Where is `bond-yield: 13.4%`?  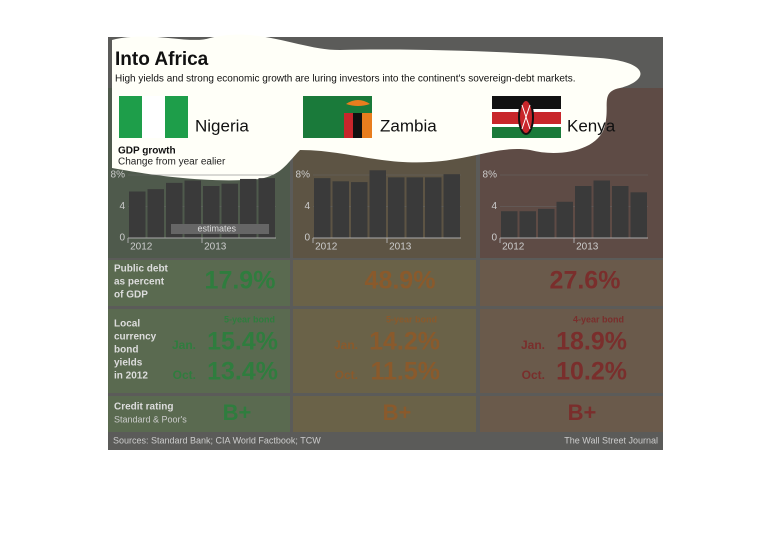
bond-yield: 13.4% is located at coordinates (242, 372).